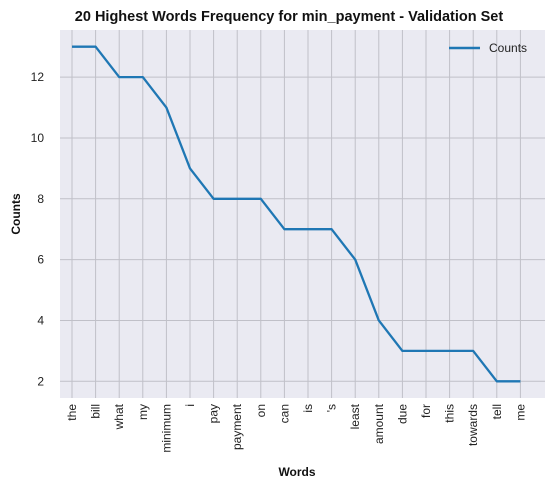 The image size is (555, 490). What do you see at coordinates (38, 229) in the screenshot?
I see `y-tick-labels: 2 4 6 8 10 12` at bounding box center [38, 229].